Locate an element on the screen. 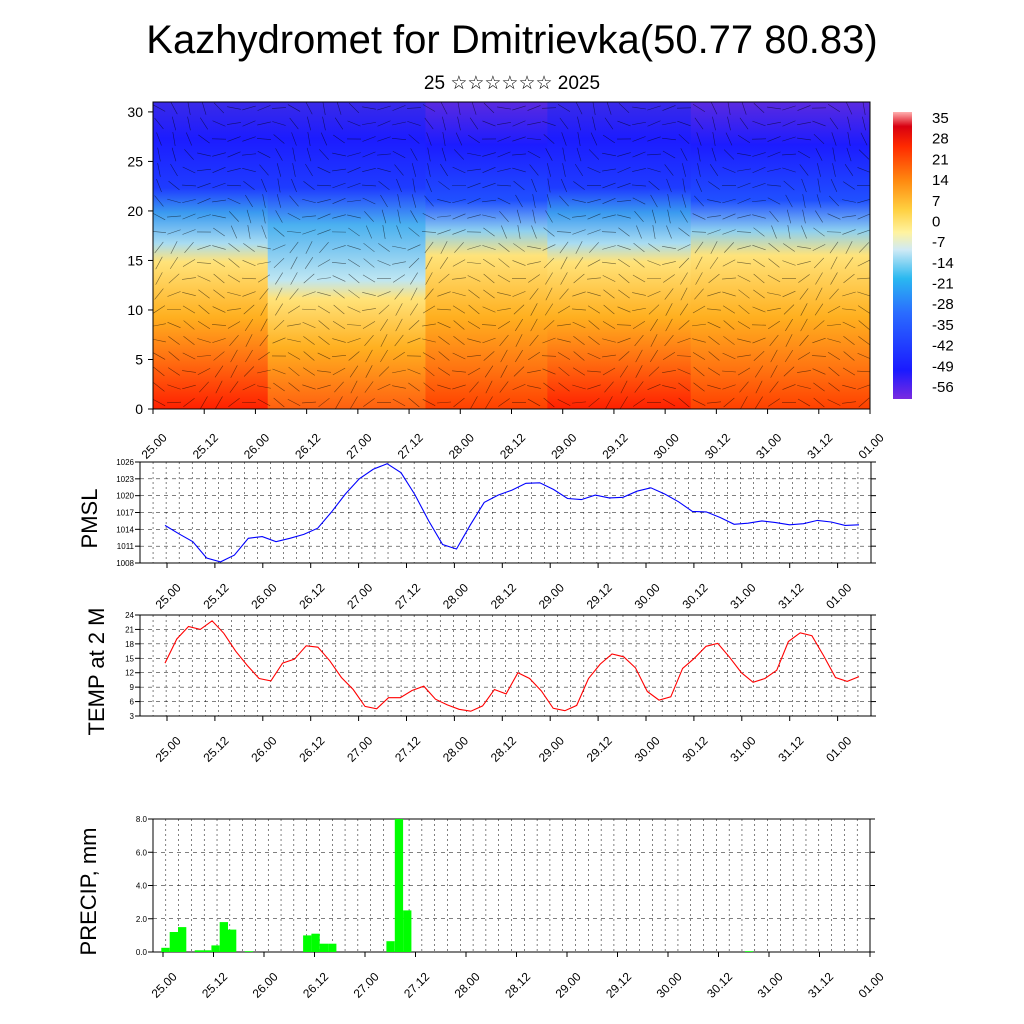 The image size is (1024, 1024). pmsl-panel-xtick-label: 28.12 is located at coordinates (503, 595).